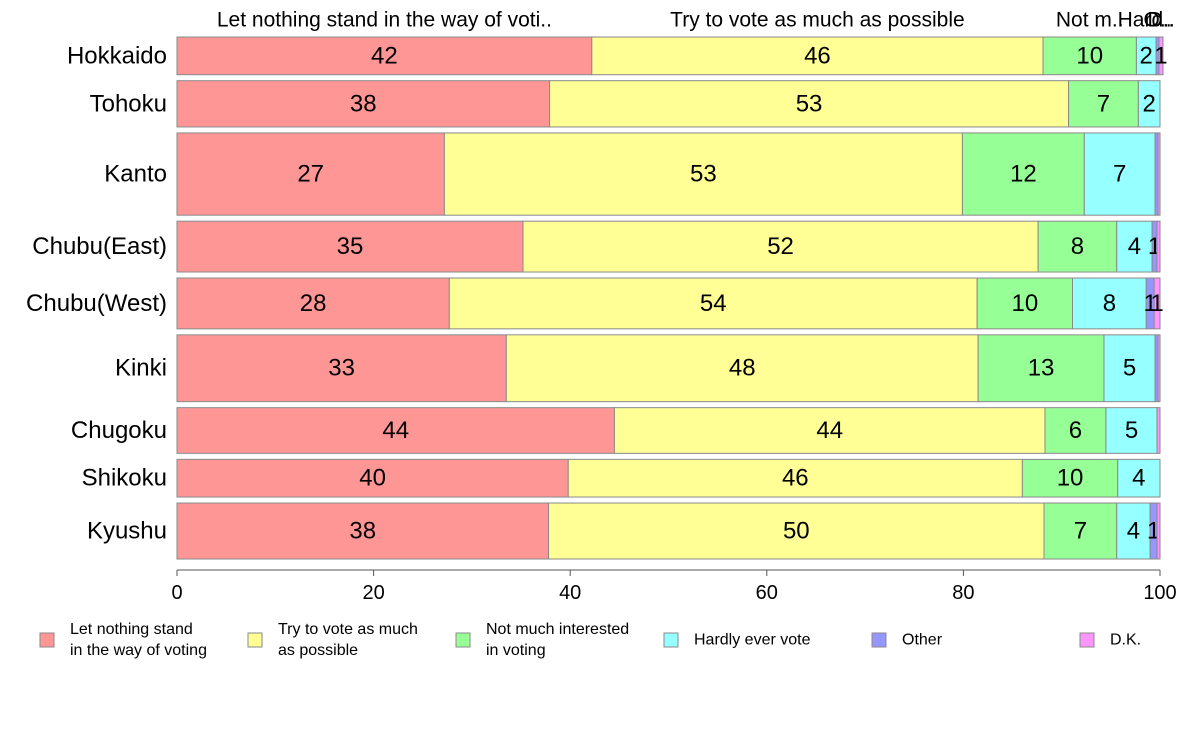 The image size is (1188, 736). Describe the element at coordinates (1109, 303) in the screenshot. I see `data-label: 8` at that location.